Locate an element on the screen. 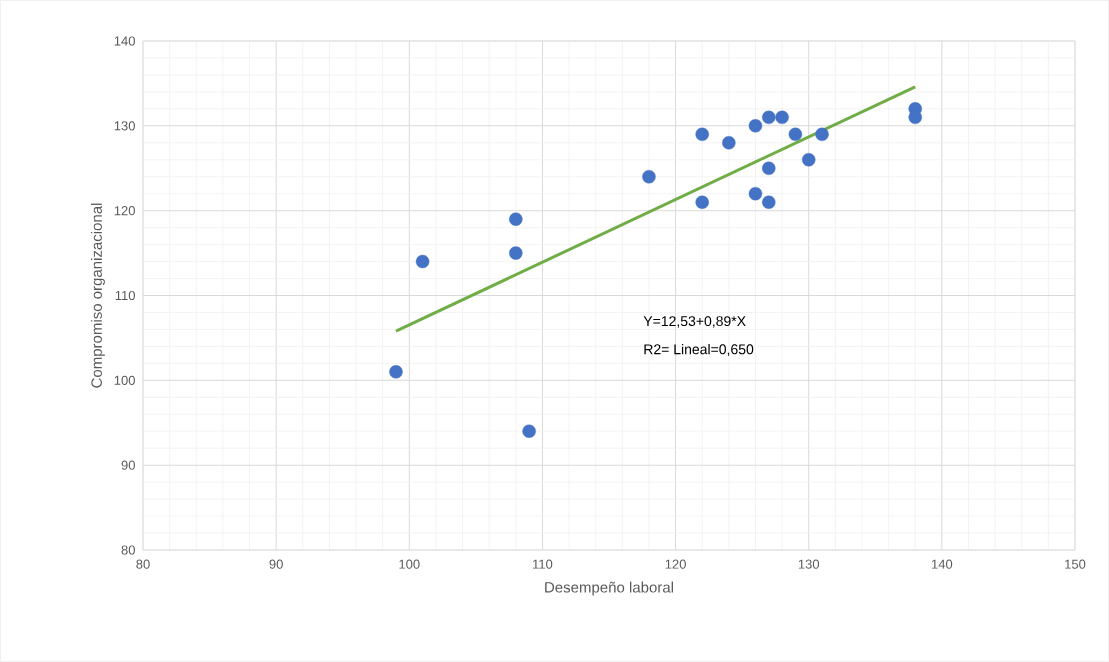  x-tick-label: 120 is located at coordinates (675, 564).